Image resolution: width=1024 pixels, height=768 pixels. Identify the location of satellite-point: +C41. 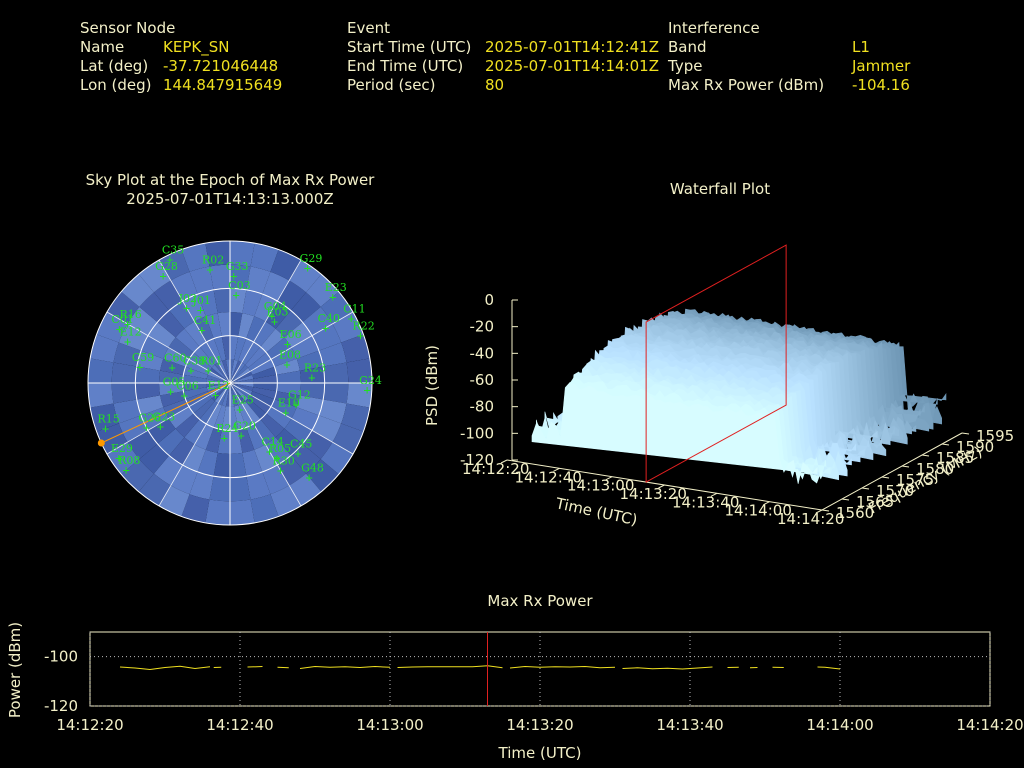
(205, 325).